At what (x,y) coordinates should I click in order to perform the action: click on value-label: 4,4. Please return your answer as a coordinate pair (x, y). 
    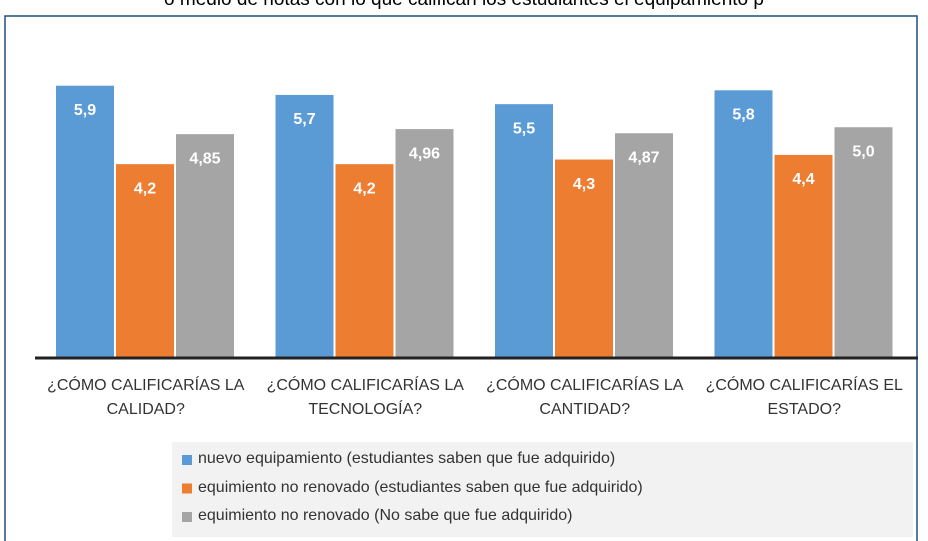
    Looking at the image, I should click on (803, 179).